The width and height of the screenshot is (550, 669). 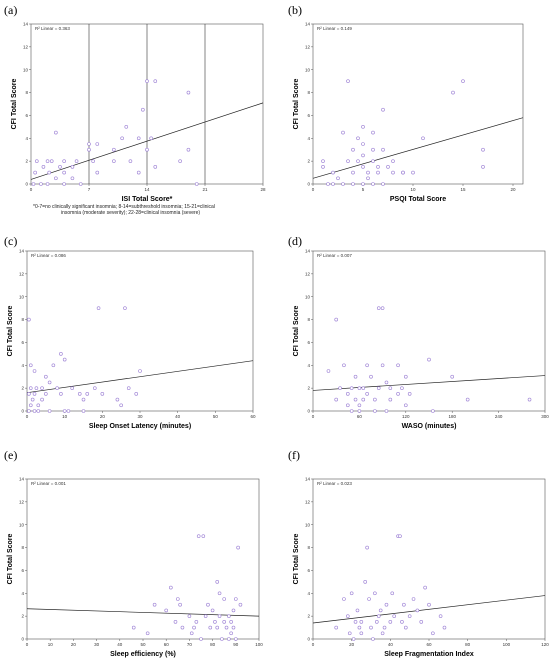 I want to click on r-squared-label: R² Linear = 0.023, so click(x=334, y=483).